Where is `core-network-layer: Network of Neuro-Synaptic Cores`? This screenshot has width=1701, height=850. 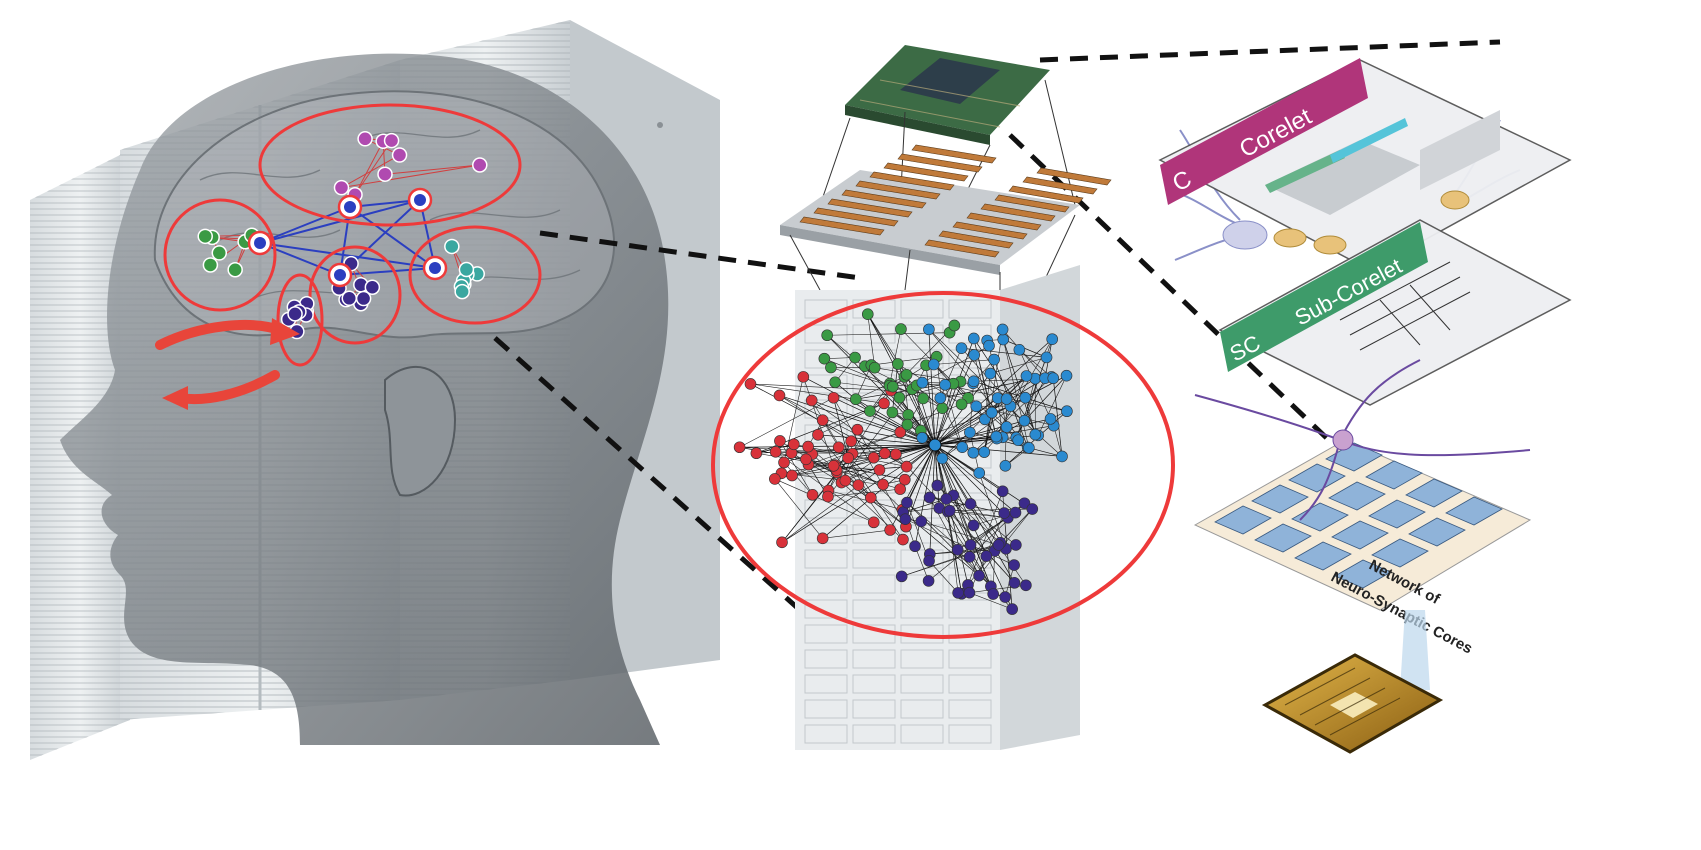 core-network-layer: Network of Neuro-Synaptic Cores is located at coordinates (1362, 548).